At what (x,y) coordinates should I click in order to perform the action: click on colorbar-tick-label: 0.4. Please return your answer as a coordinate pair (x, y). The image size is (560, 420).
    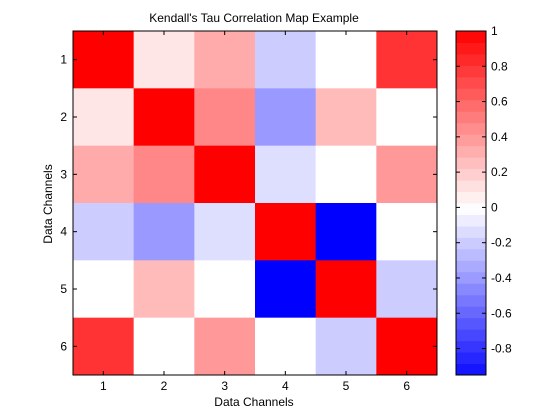
    Looking at the image, I should click on (499, 137).